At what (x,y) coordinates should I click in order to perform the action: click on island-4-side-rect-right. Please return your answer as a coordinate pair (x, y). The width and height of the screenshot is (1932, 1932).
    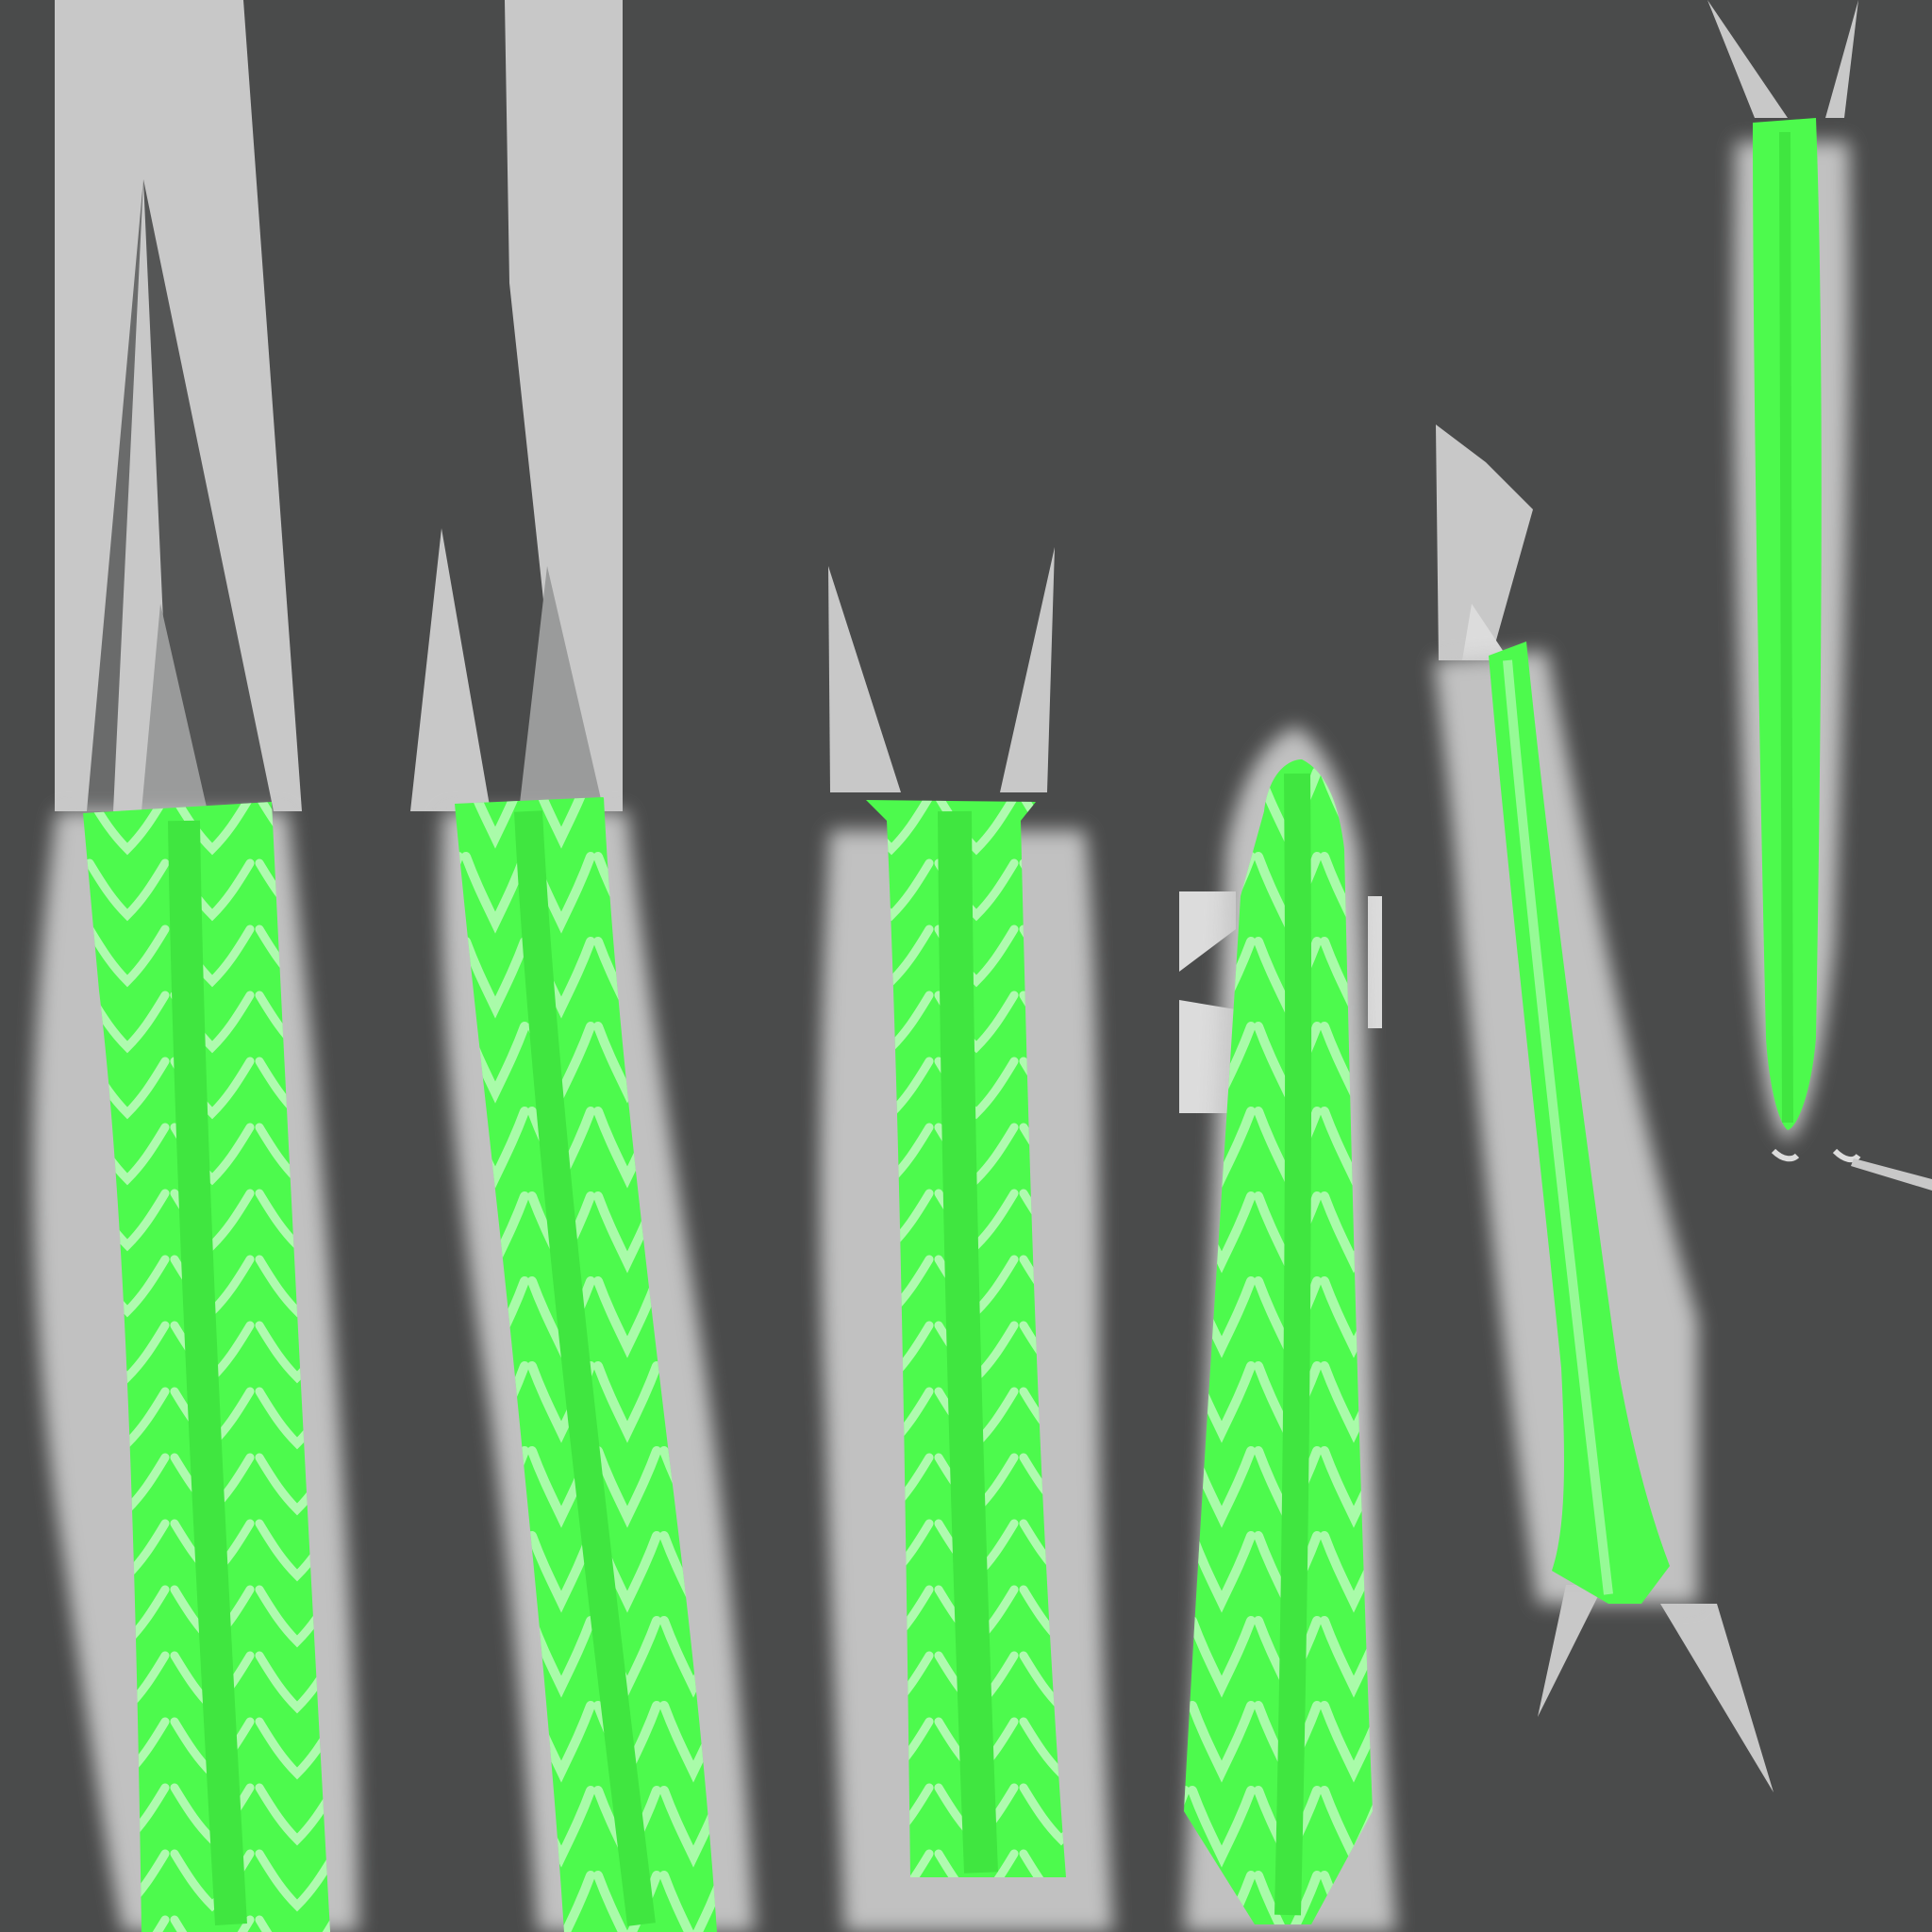
    Looking at the image, I should click on (1375, 962).